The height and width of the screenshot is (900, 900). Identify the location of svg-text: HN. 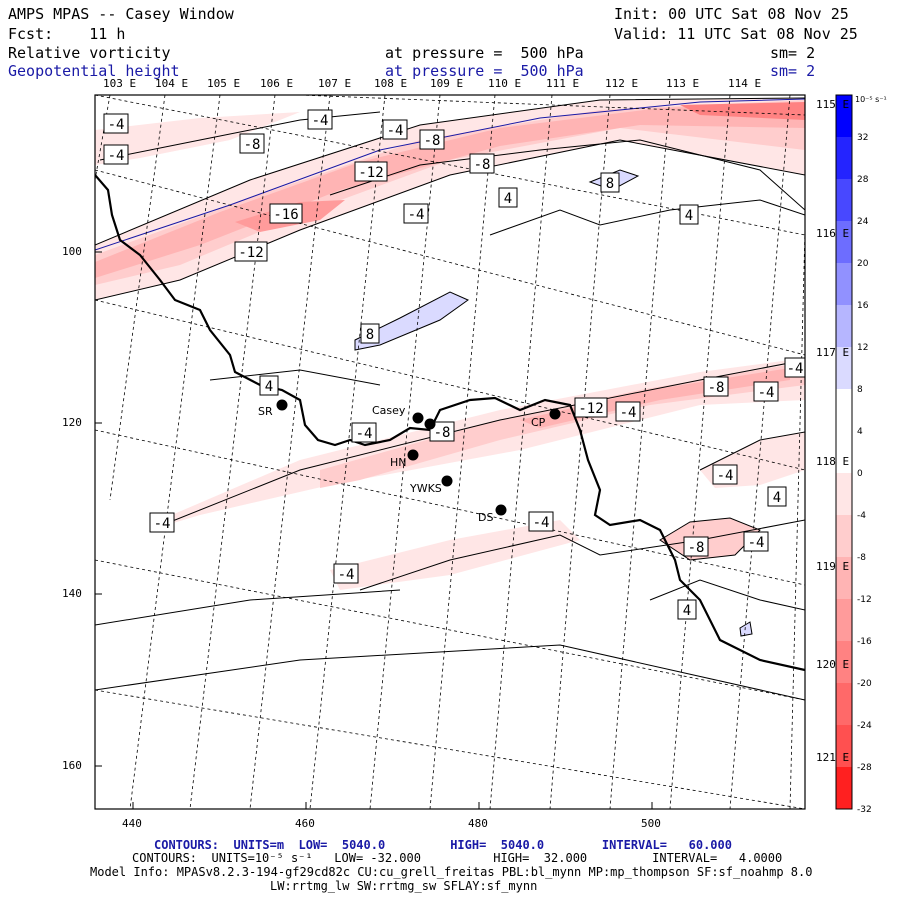
(398, 462).